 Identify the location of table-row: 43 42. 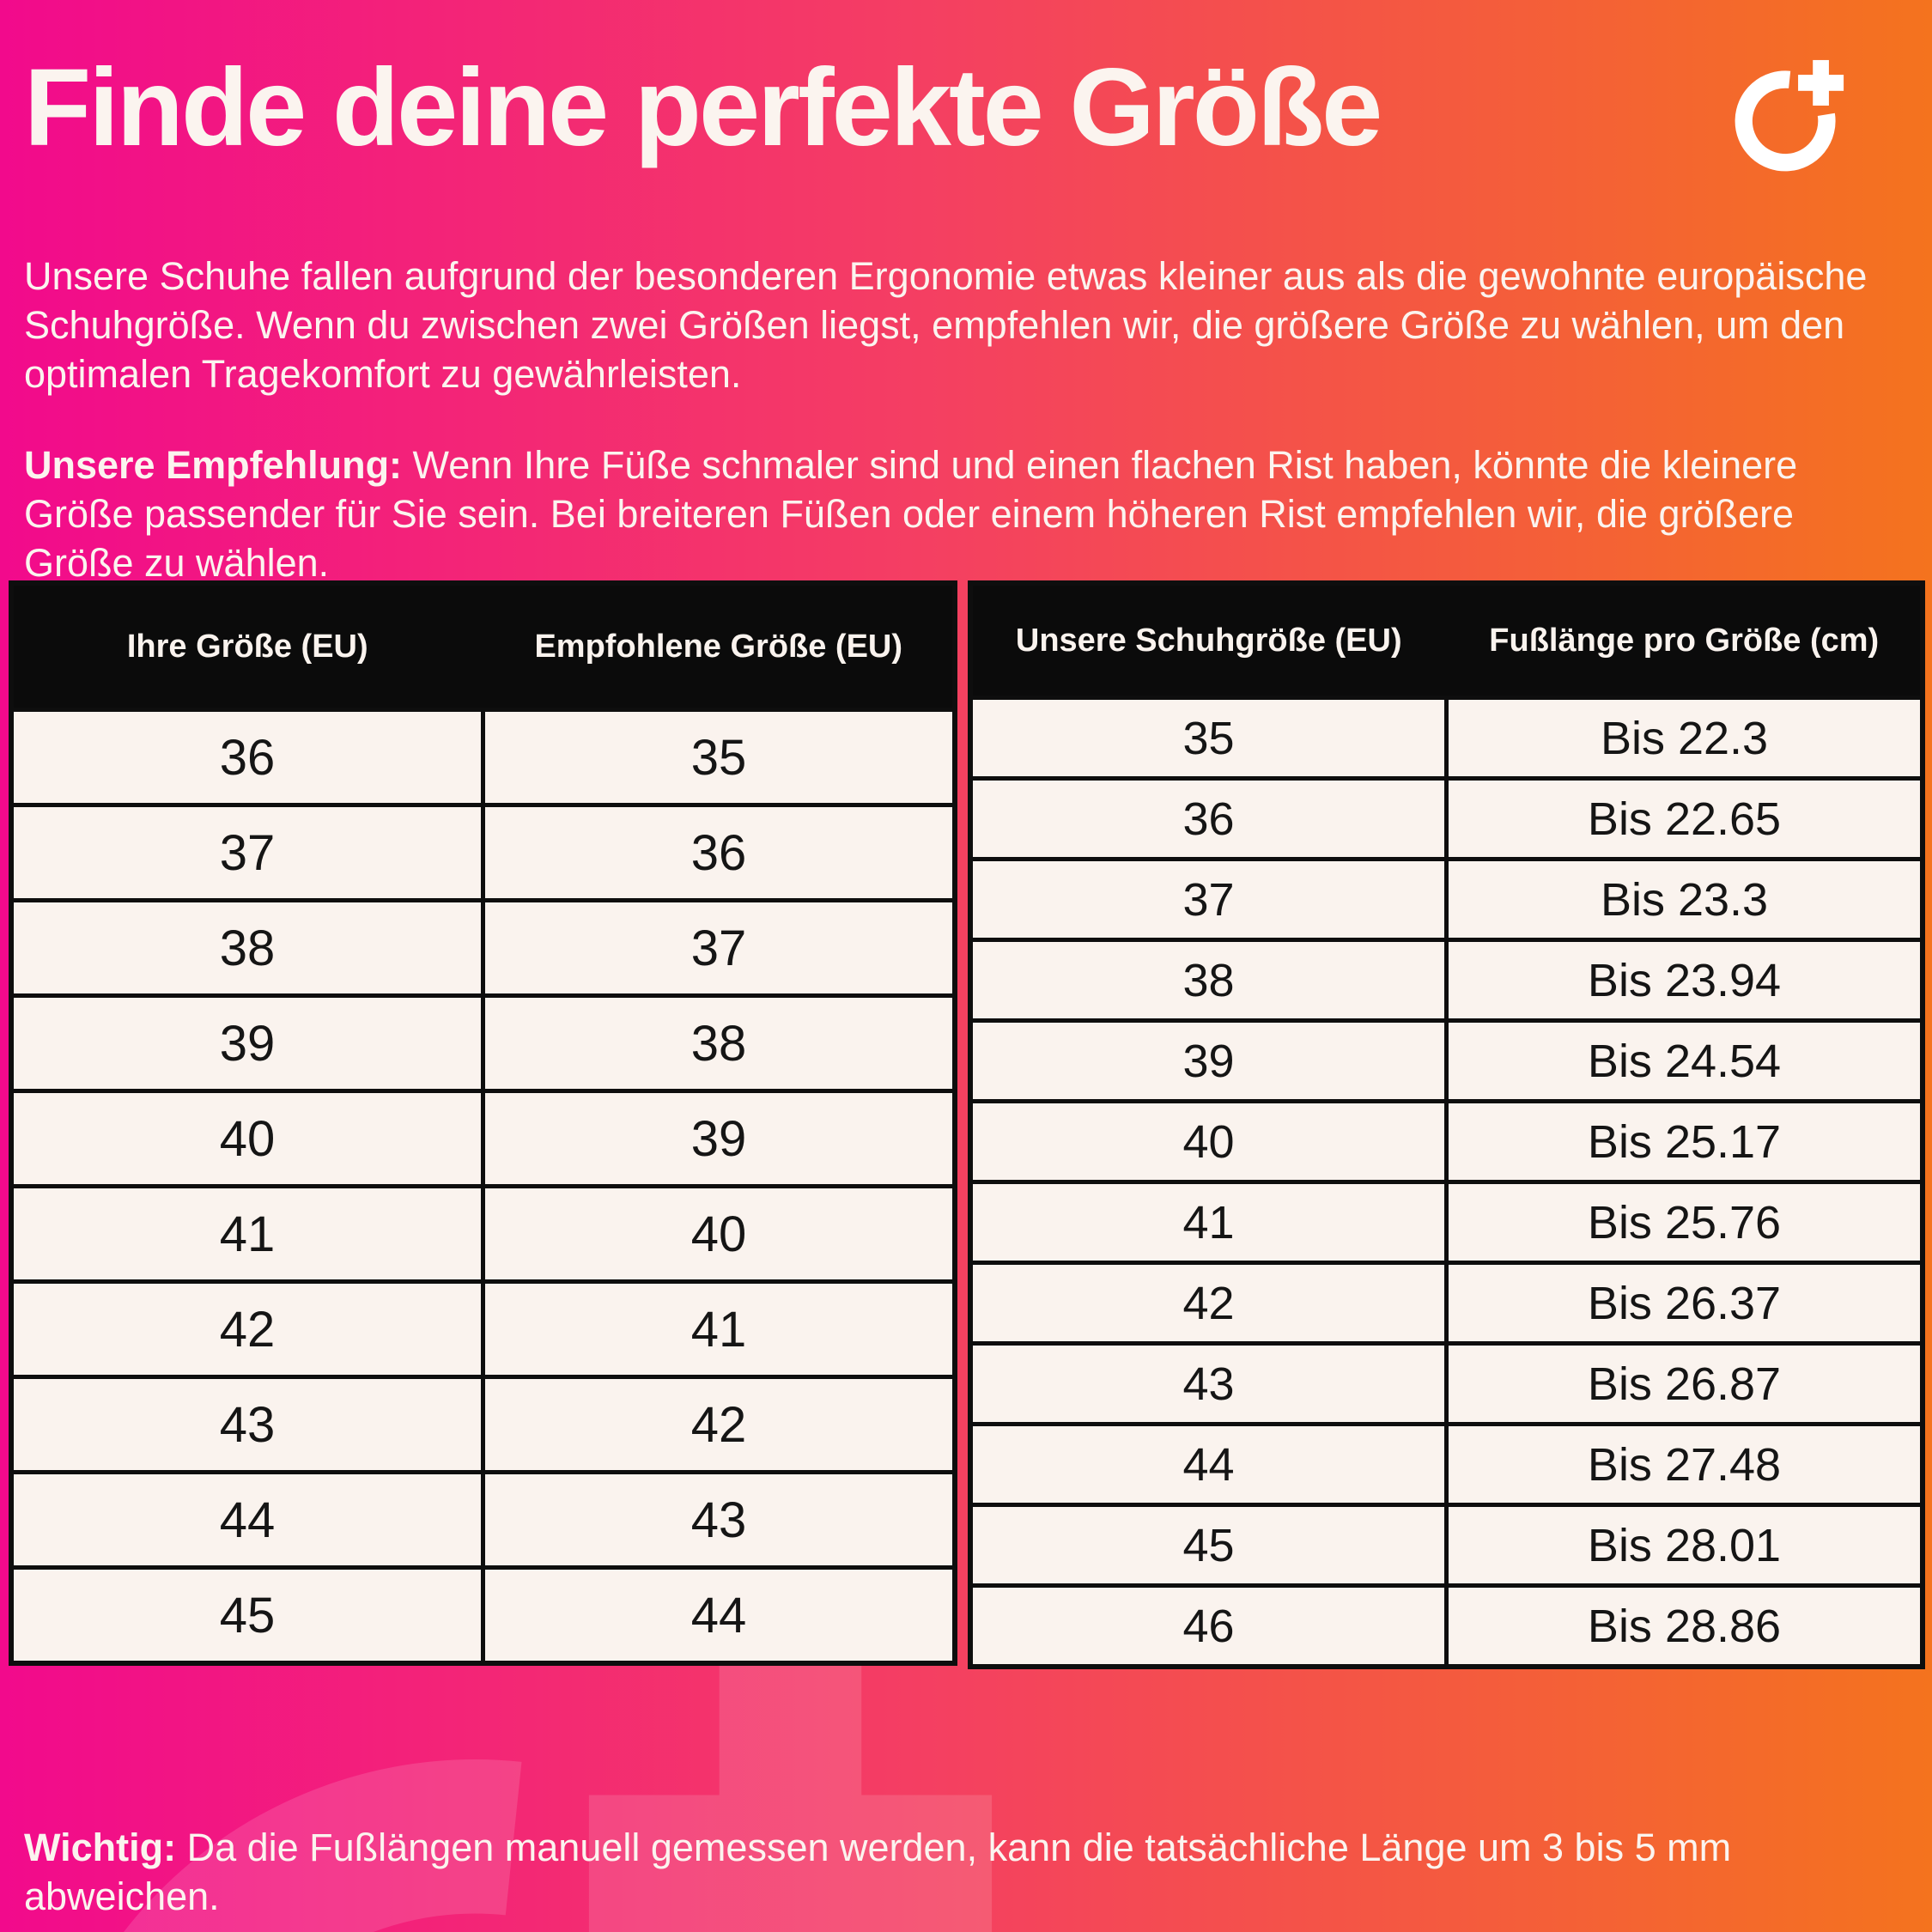
(483, 1425).